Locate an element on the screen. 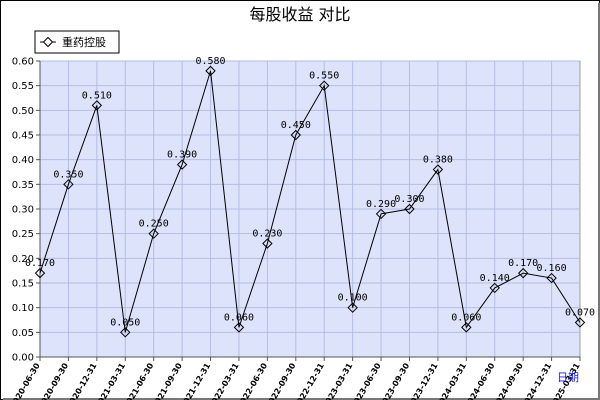  x-tick-label: 2022-03-31 is located at coordinates (224, 380).